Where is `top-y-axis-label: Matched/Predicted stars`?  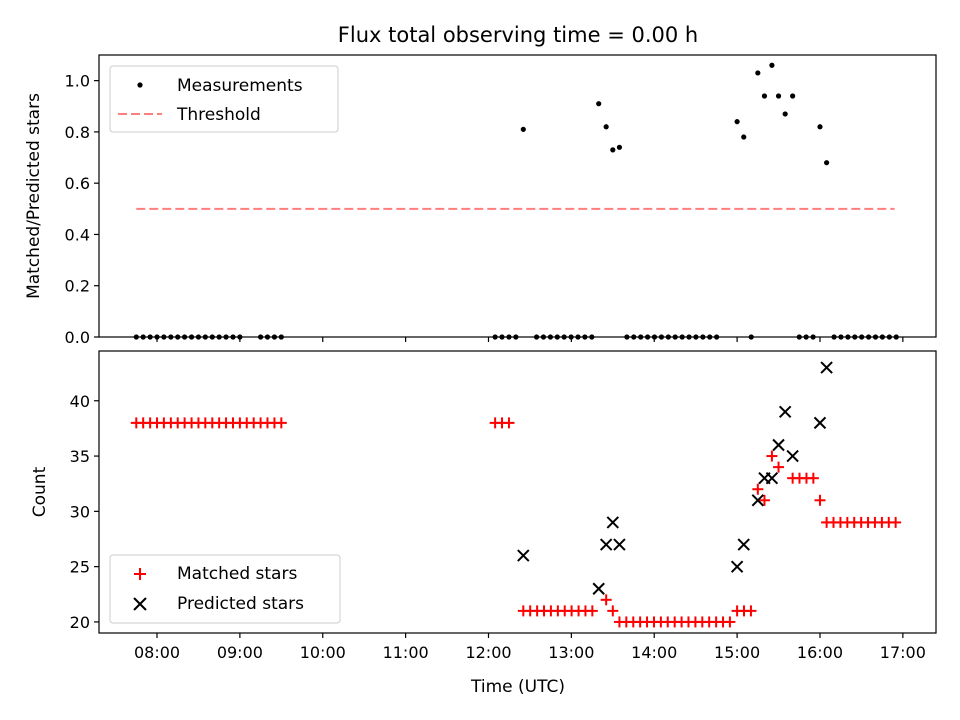 top-y-axis-label: Matched/Predicted stars is located at coordinates (34, 196).